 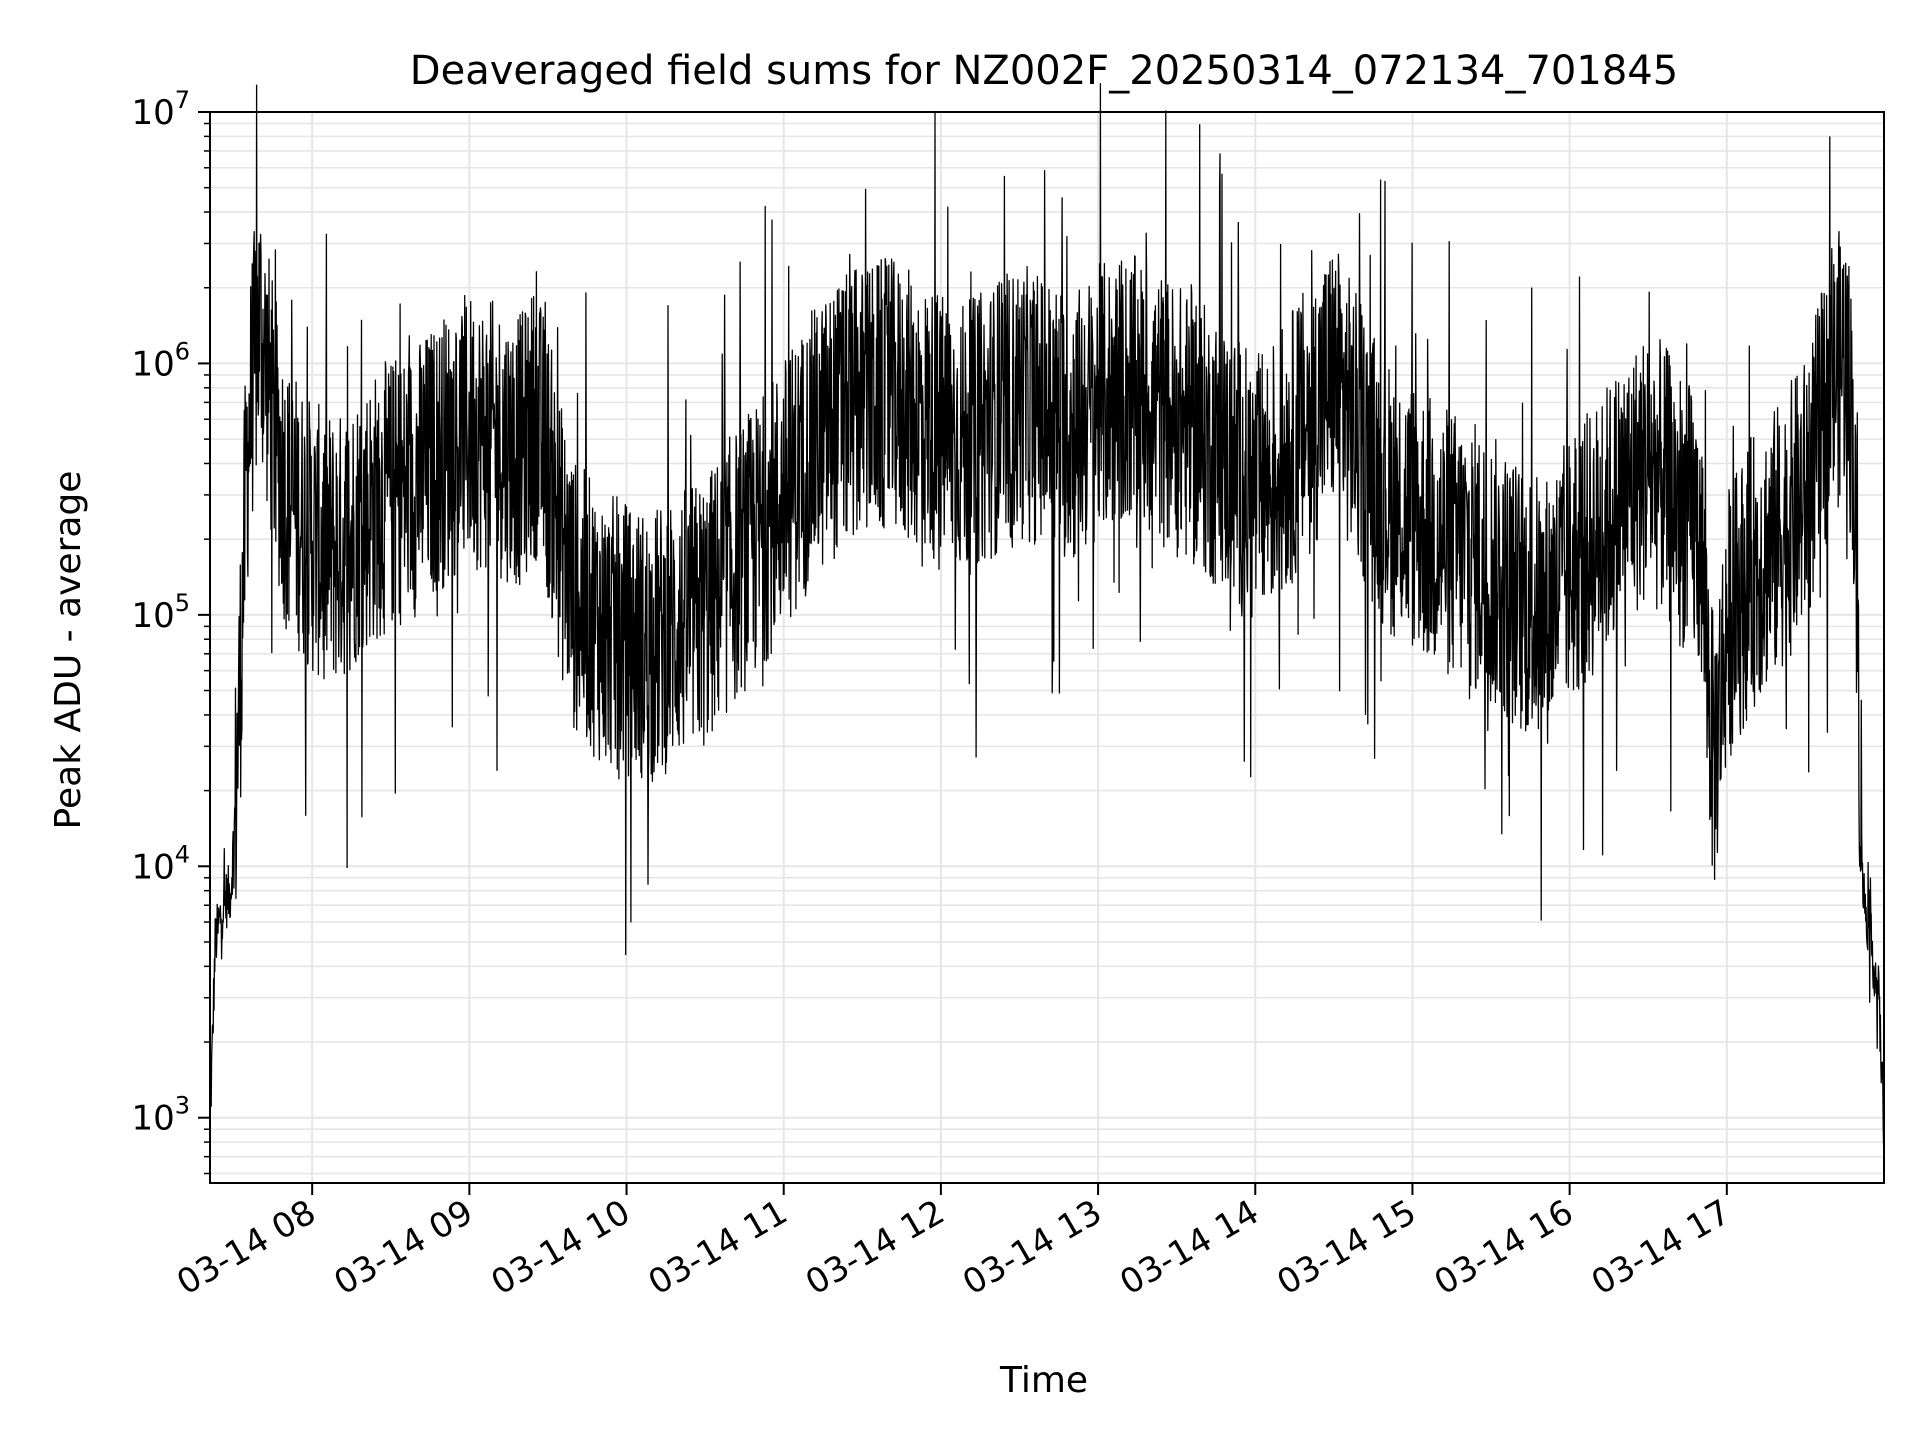 I want to click on x-tick-label: 03-14 08, so click(x=246, y=1247).